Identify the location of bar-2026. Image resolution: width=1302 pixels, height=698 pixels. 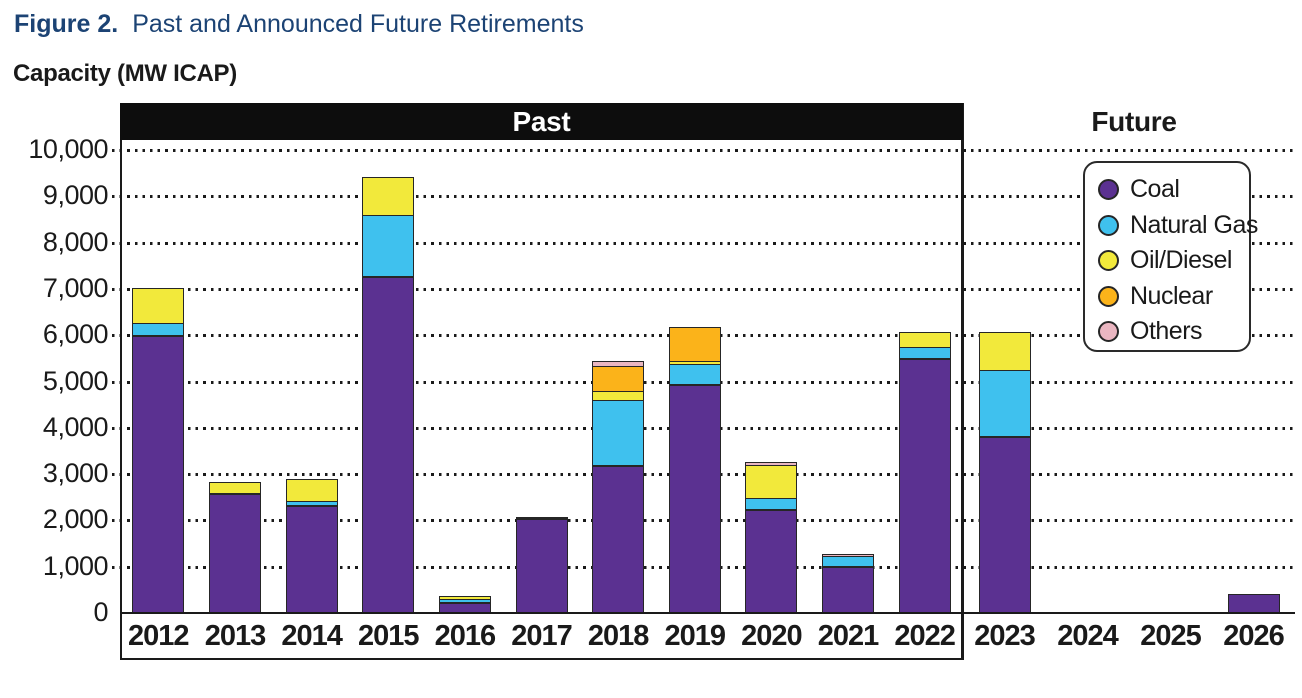
(1253, 603).